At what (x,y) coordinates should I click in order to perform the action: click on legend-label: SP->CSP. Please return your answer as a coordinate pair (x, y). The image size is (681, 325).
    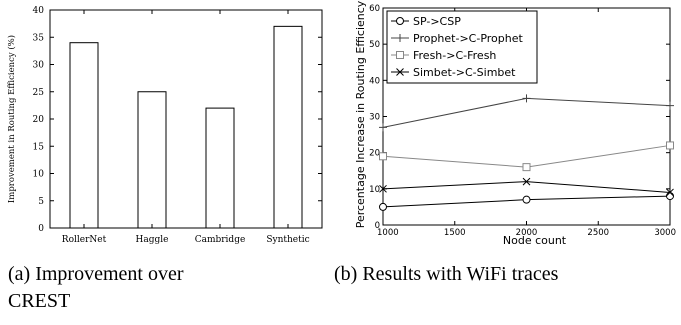
    Looking at the image, I should click on (437, 21).